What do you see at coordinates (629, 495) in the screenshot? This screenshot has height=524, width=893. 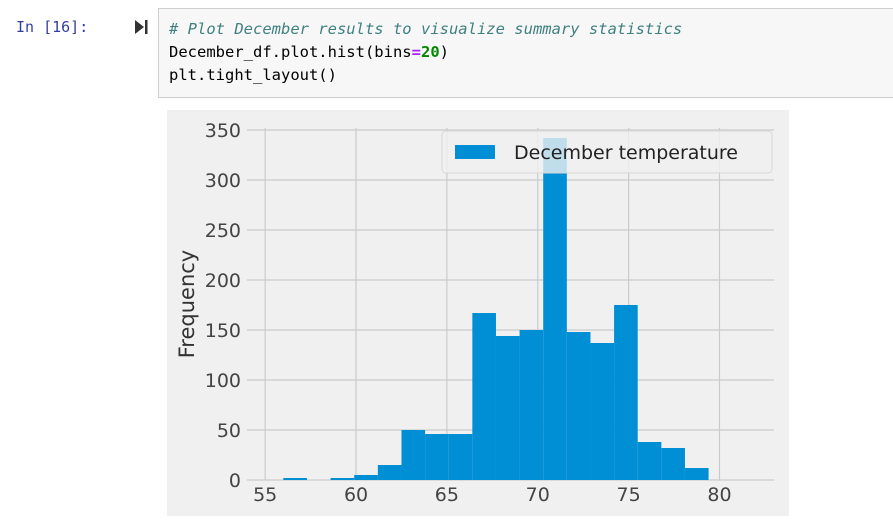 I see `x-tick-label: 75` at bounding box center [629, 495].